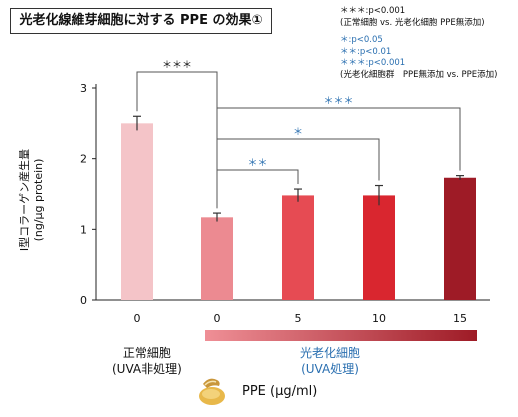 This screenshot has width=518, height=417. I want to click on normal-cell-label-line-2: (UVA非処理), so click(147, 369).